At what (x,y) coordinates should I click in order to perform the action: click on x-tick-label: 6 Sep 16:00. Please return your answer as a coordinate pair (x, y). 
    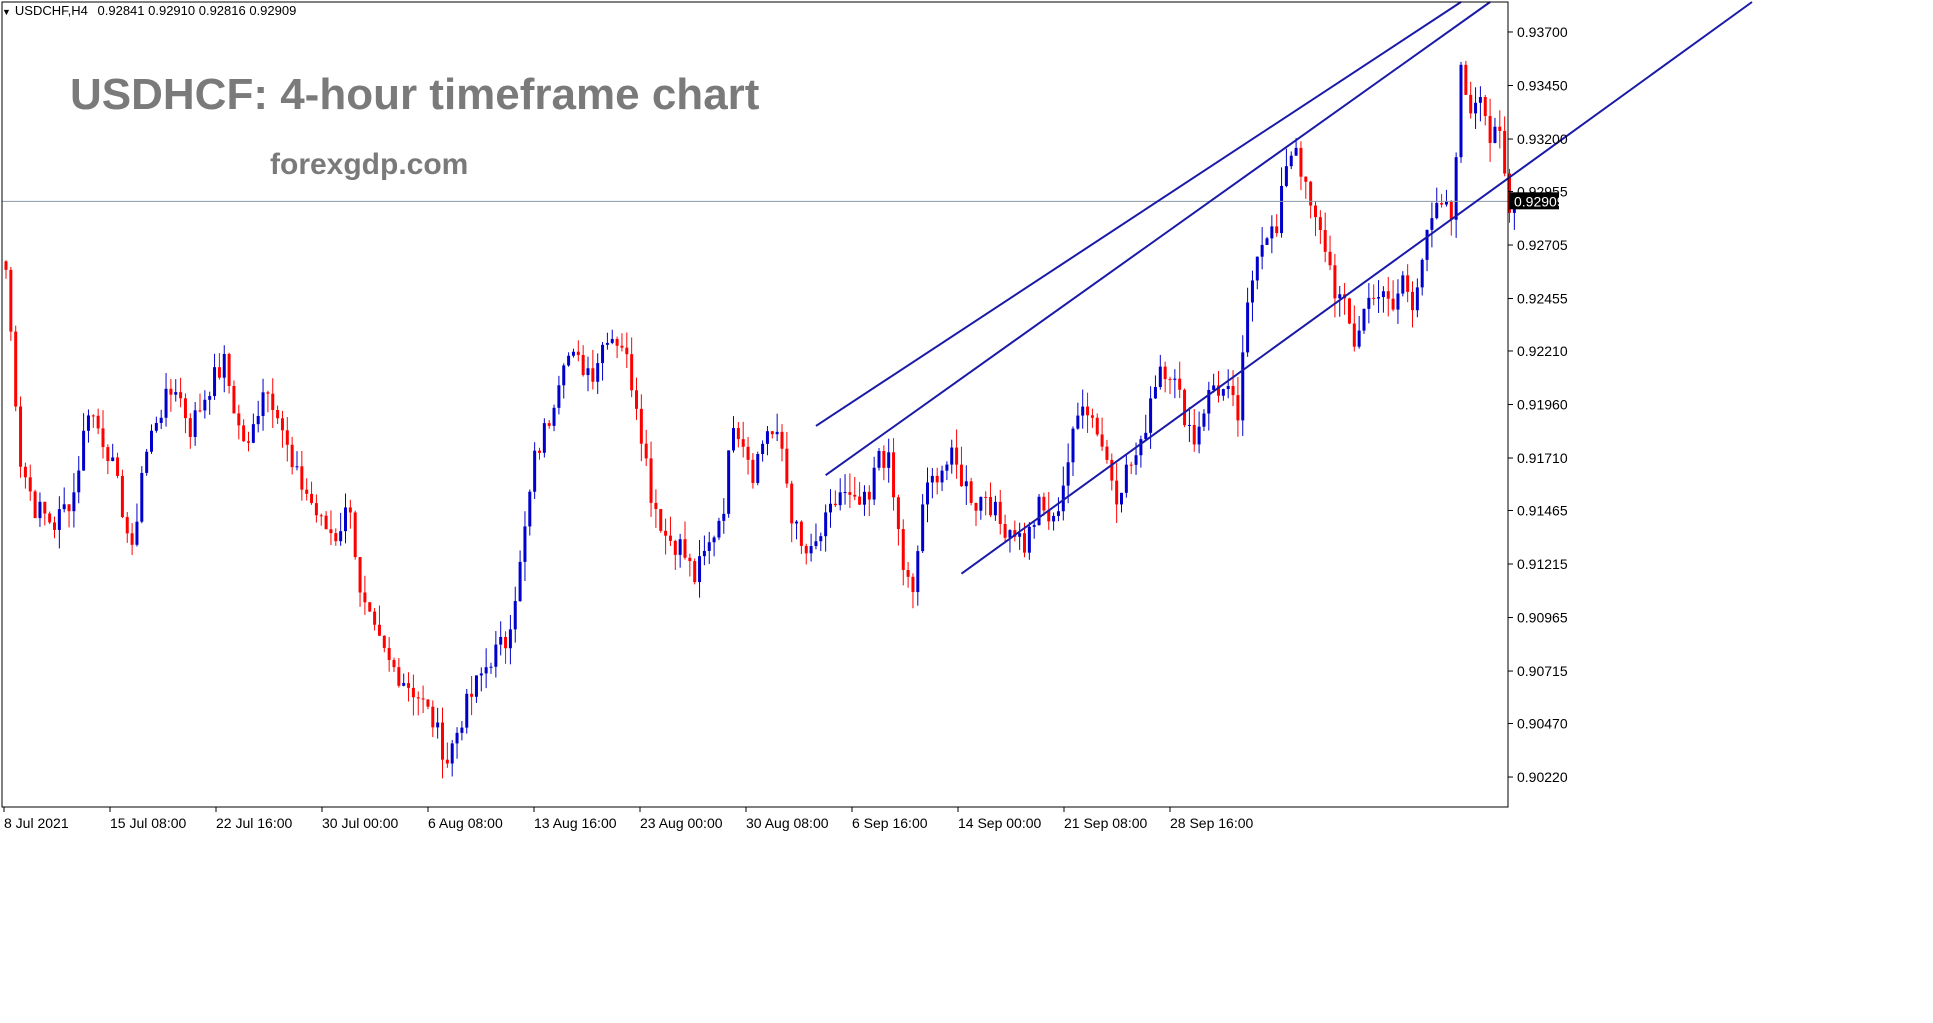
    Looking at the image, I should click on (890, 823).